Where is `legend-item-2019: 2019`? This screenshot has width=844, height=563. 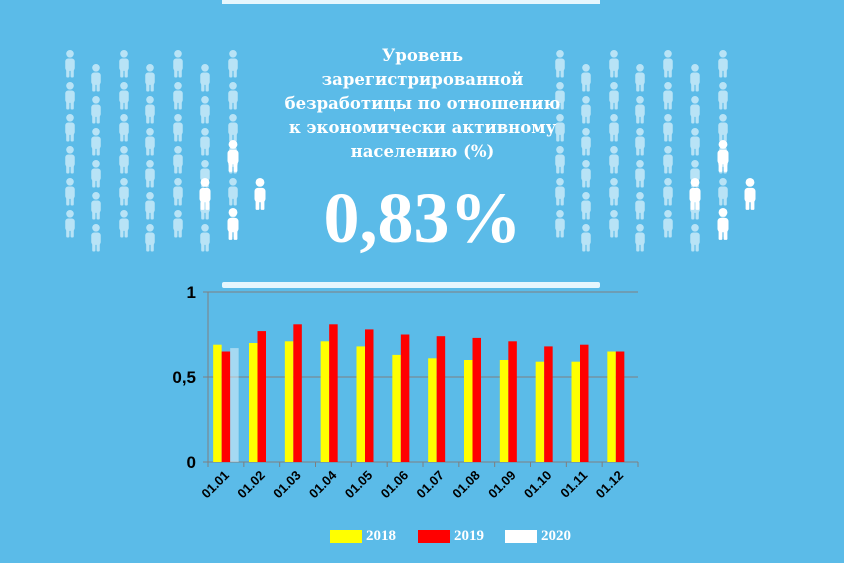
legend-item-2019: 2019 is located at coordinates (451, 536).